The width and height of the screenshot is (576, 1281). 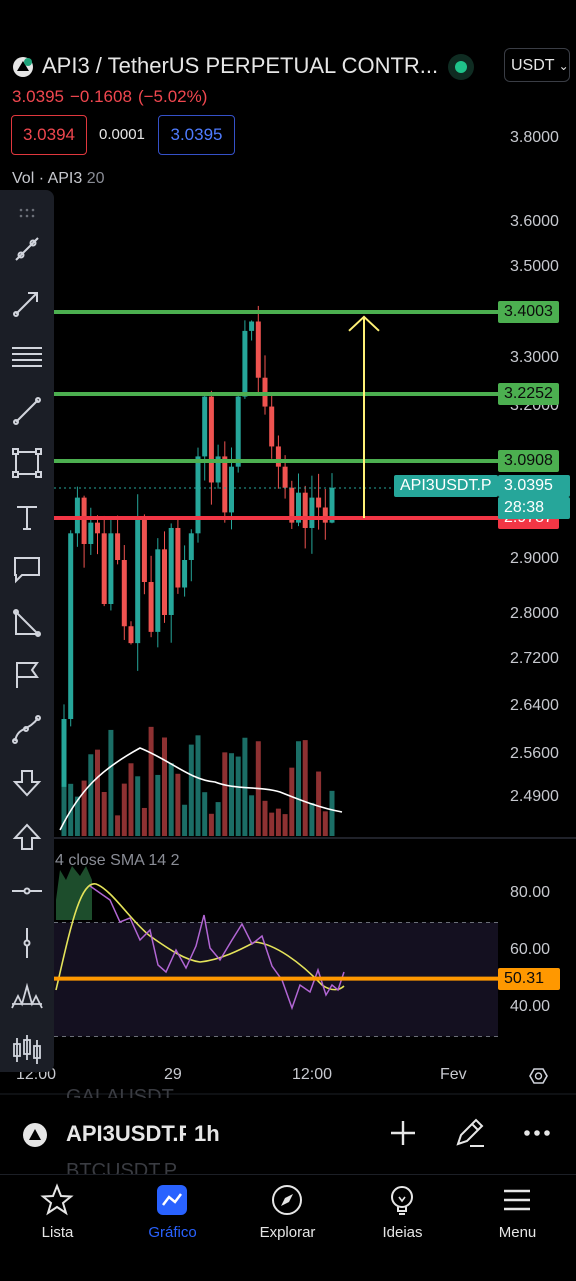 What do you see at coordinates (27, 411) in the screenshot?
I see `line-icon` at bounding box center [27, 411].